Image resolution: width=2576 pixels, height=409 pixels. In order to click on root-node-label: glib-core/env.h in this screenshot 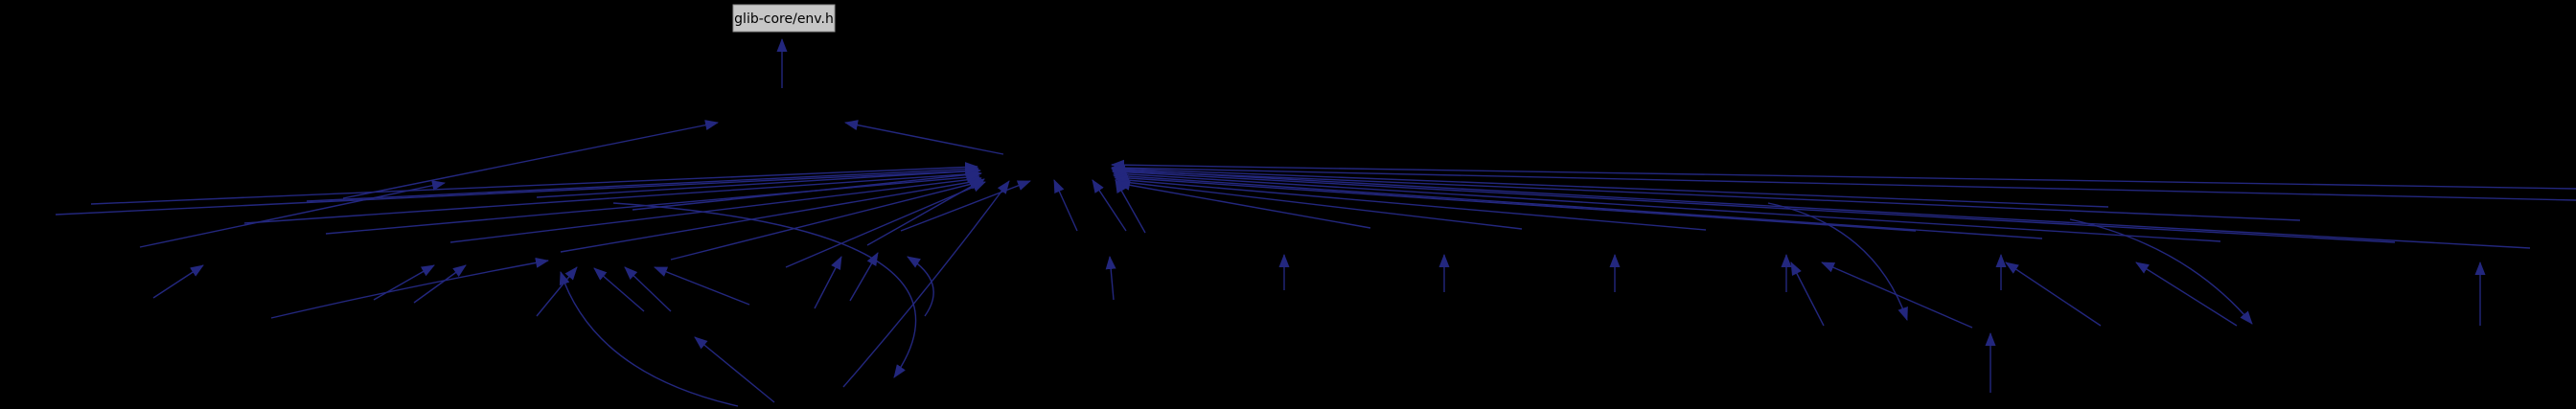, I will do `click(784, 19)`.